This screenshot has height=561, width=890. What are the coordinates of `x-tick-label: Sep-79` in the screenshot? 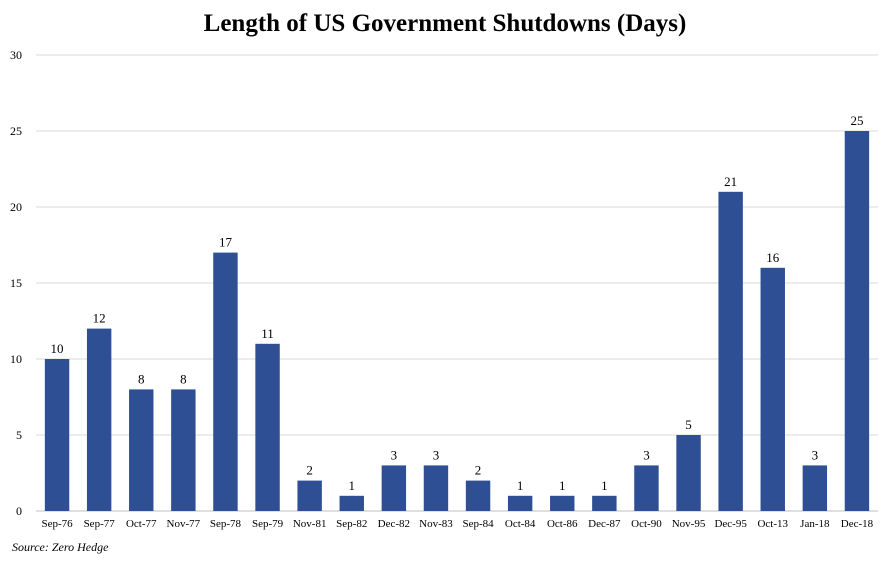 It's located at (268, 524).